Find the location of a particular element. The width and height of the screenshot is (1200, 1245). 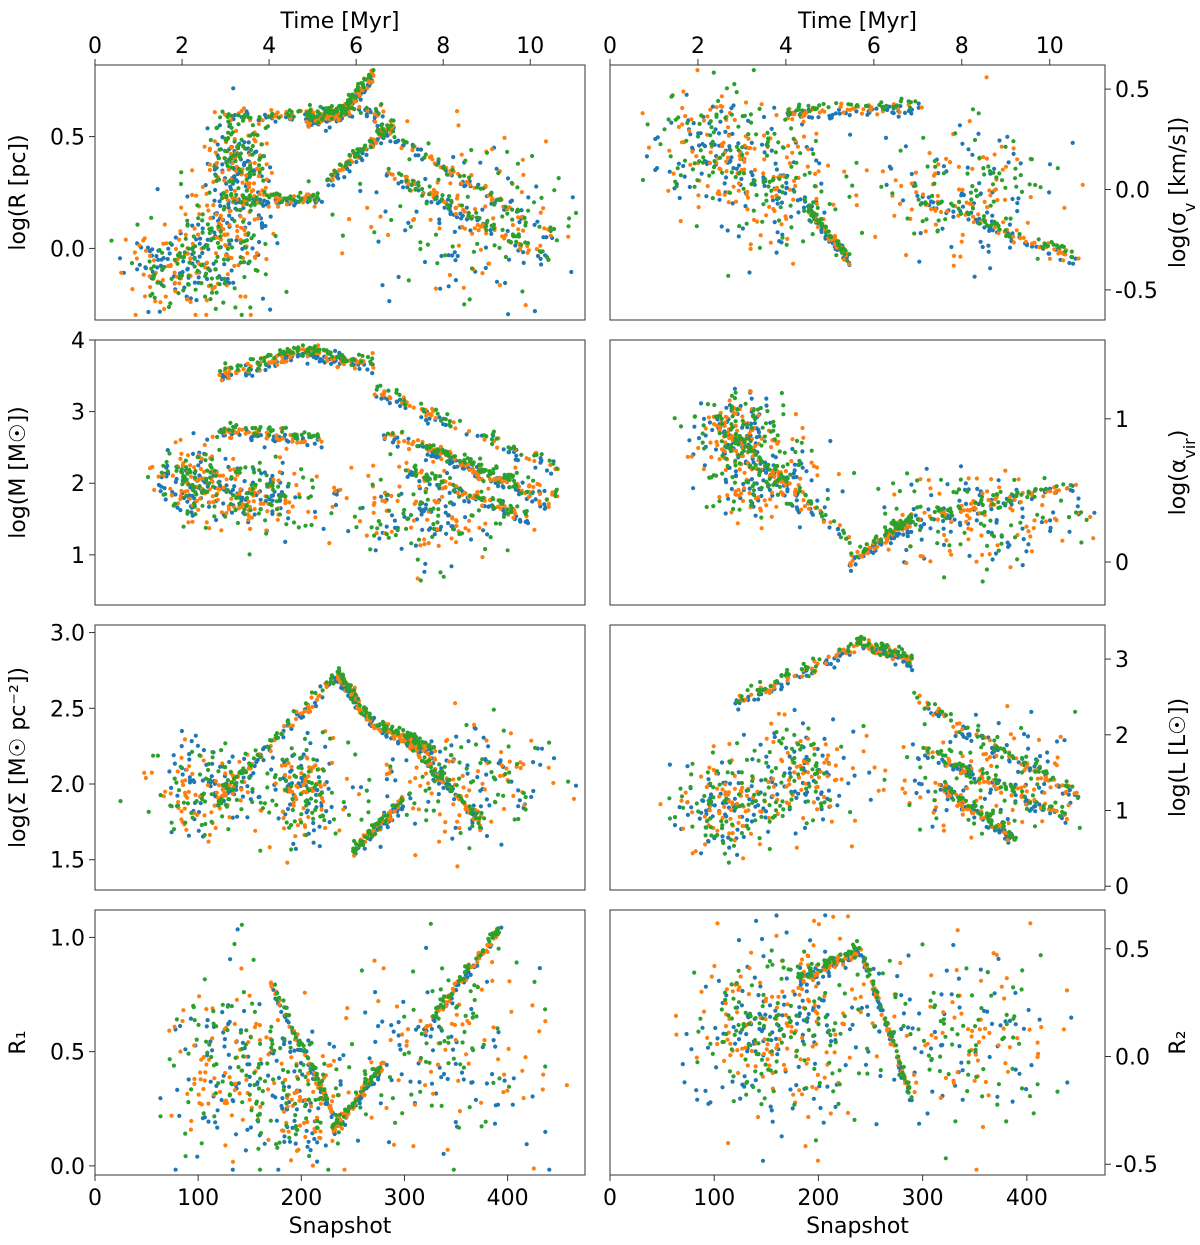

y-tick-label: 2 is located at coordinates (78, 484).